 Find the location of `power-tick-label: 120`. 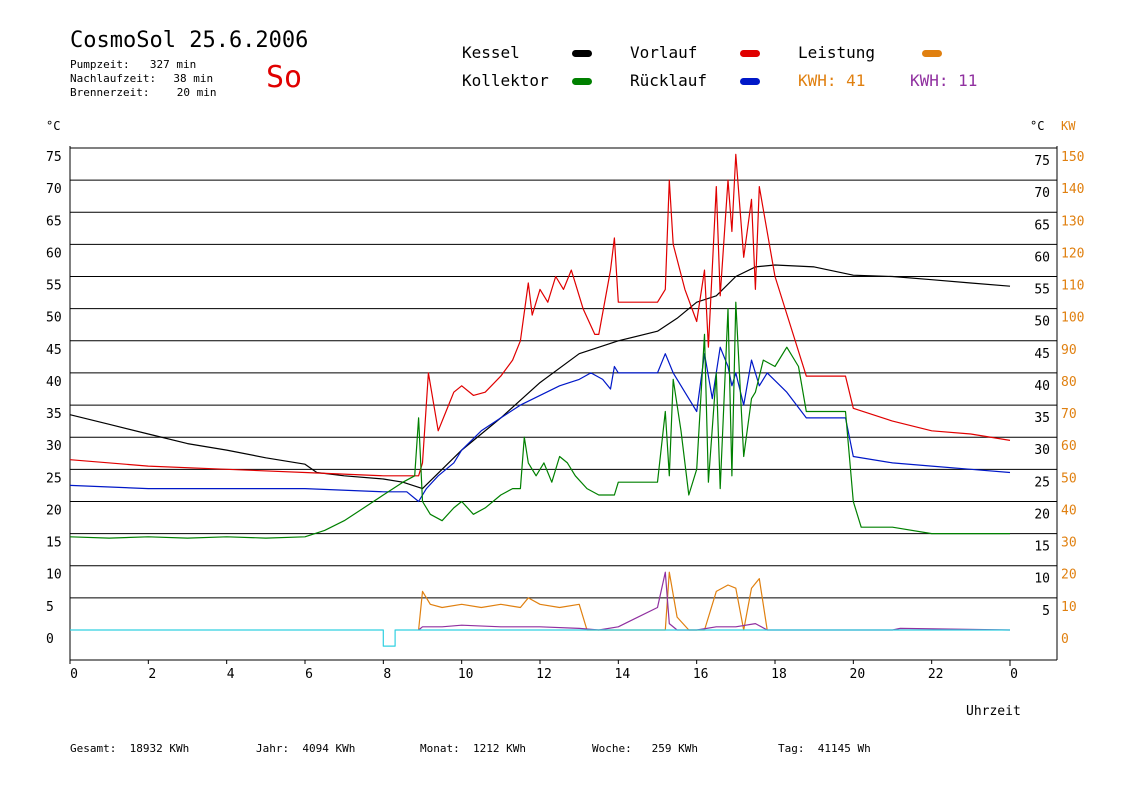

power-tick-label: 120 is located at coordinates (1072, 253).